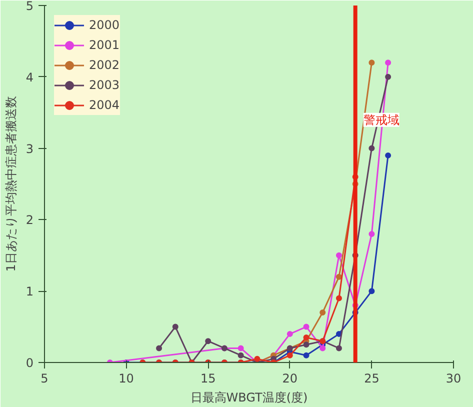  Describe the element at coordinates (30, 363) in the screenshot. I see `y-tick-label: 0` at that location.